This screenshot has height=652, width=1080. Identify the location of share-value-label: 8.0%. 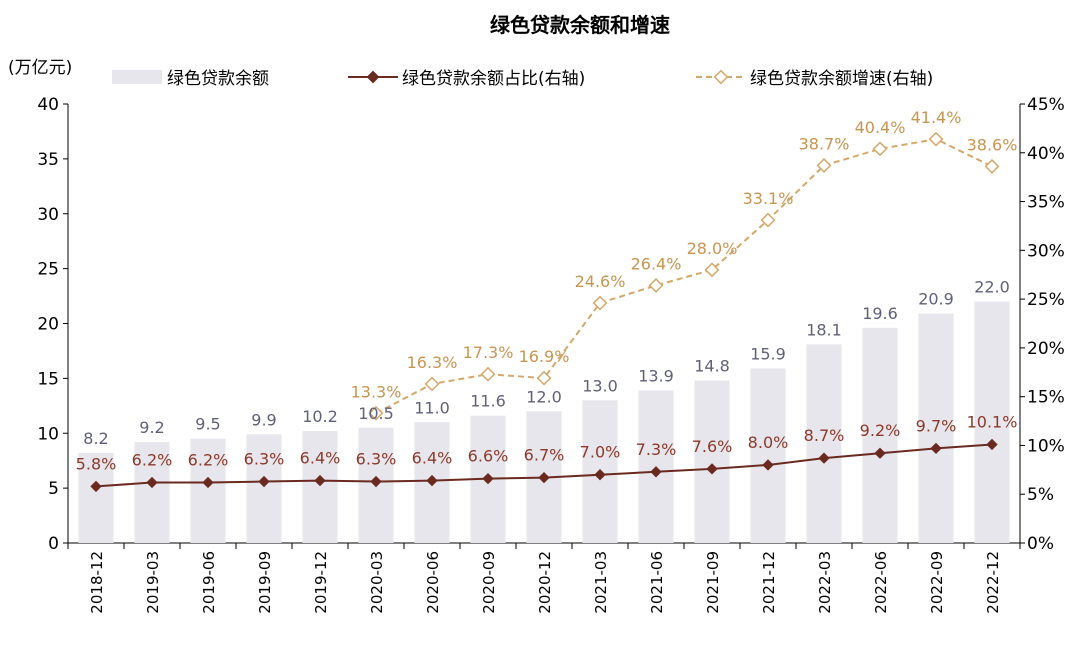
(768, 442).